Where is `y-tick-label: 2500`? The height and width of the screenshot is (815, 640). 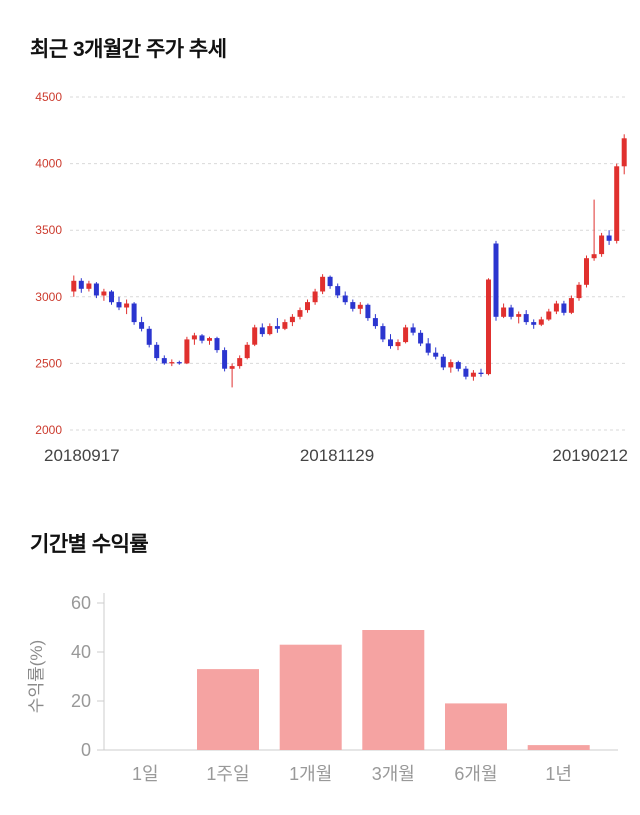 y-tick-label: 2500 is located at coordinates (48, 363).